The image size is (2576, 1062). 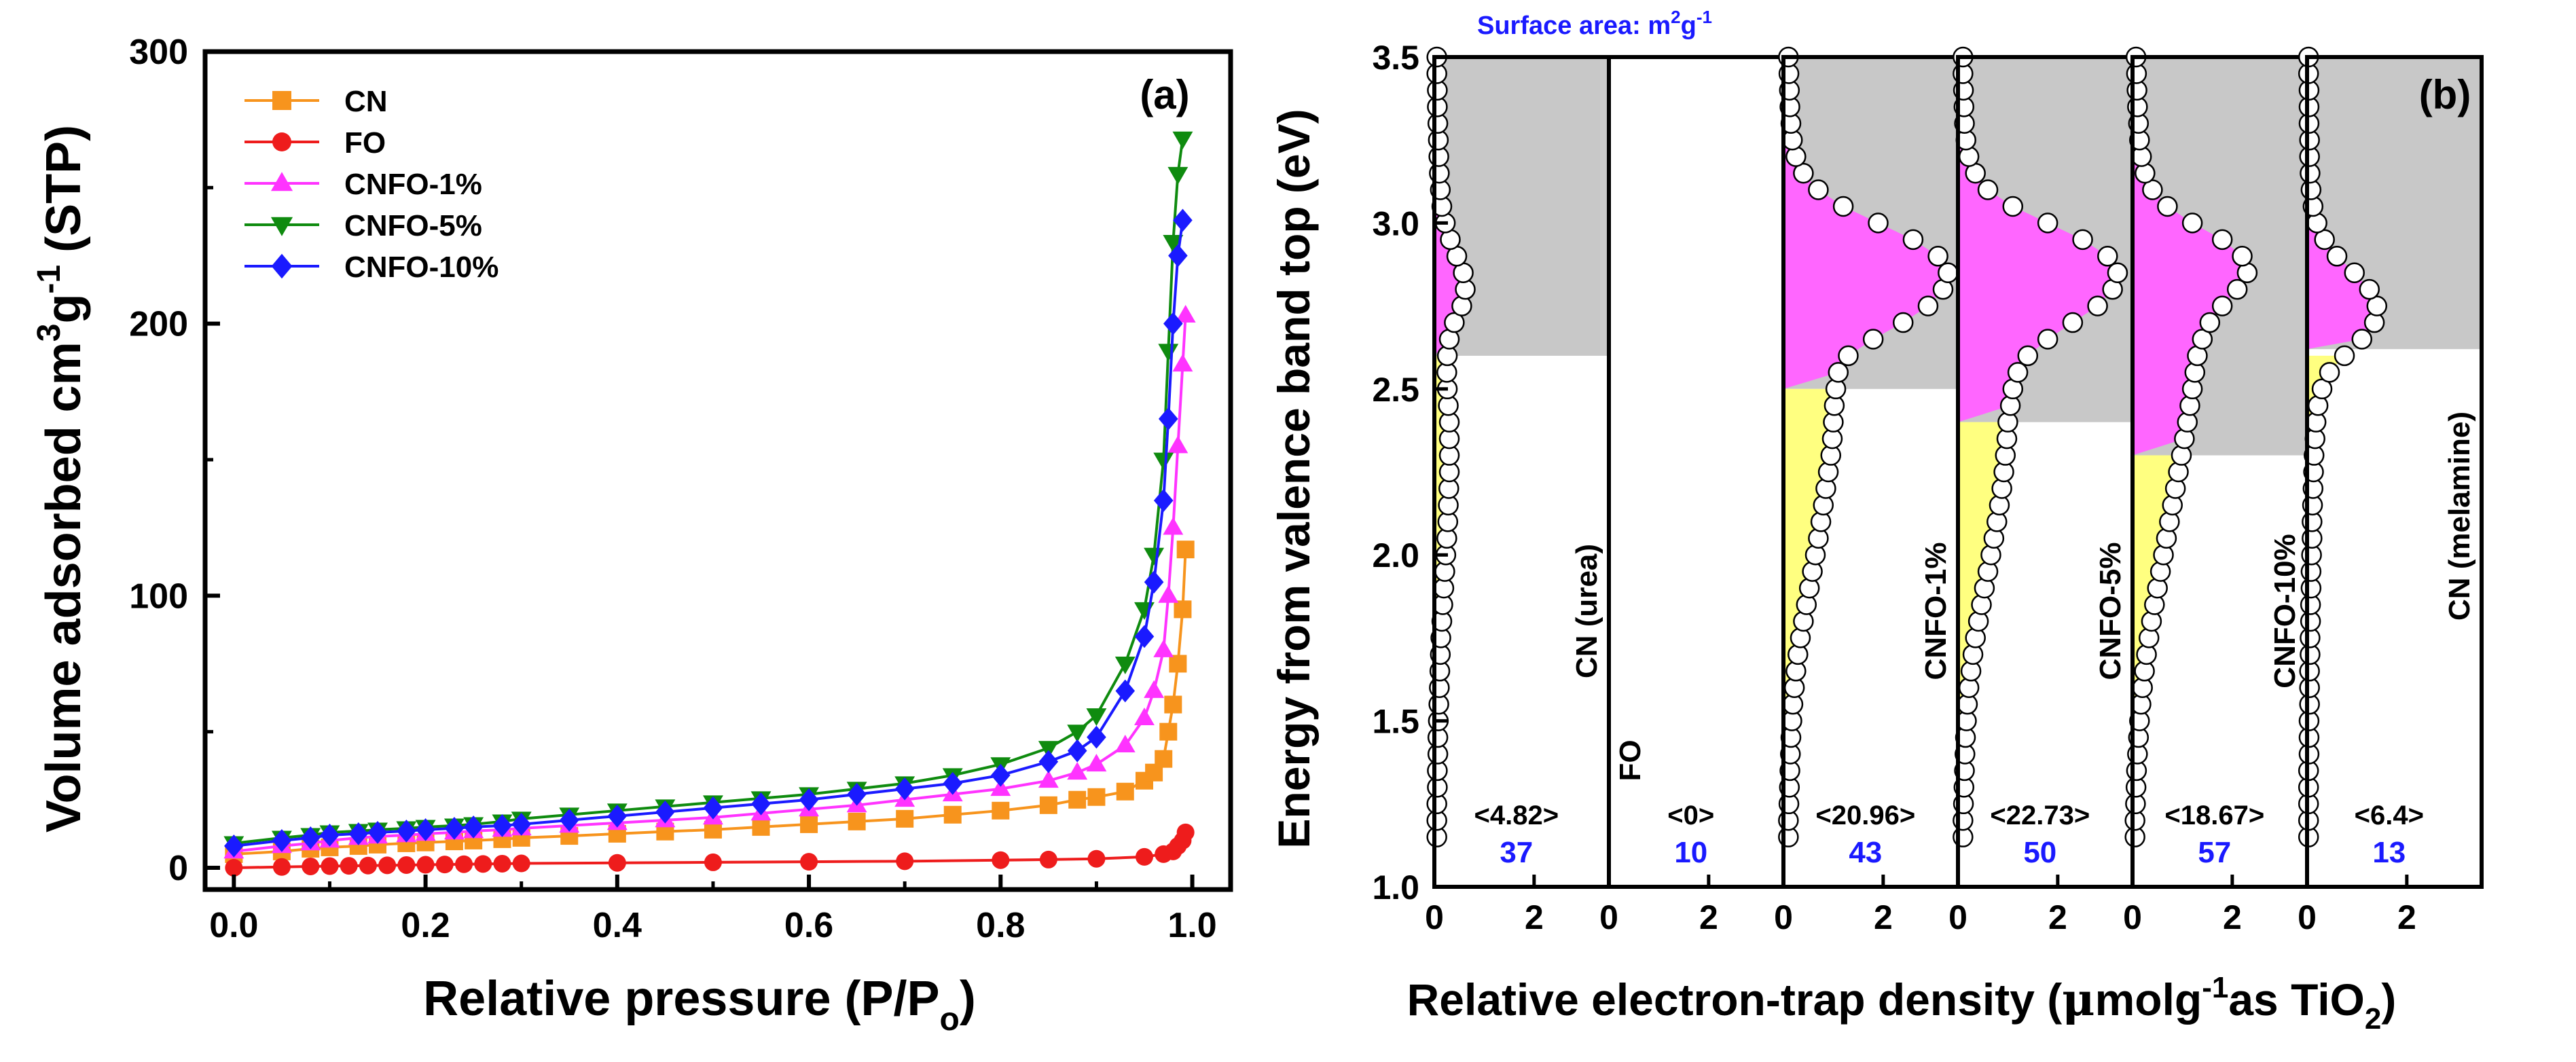 I want to click on subpanel-frame, so click(x=2394, y=472).